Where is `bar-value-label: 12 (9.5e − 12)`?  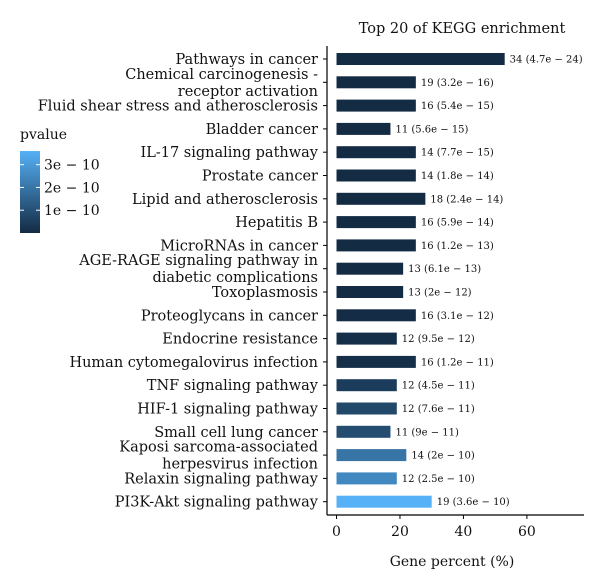 bar-value-label: 12 (9.5e − 12) is located at coordinates (438, 339).